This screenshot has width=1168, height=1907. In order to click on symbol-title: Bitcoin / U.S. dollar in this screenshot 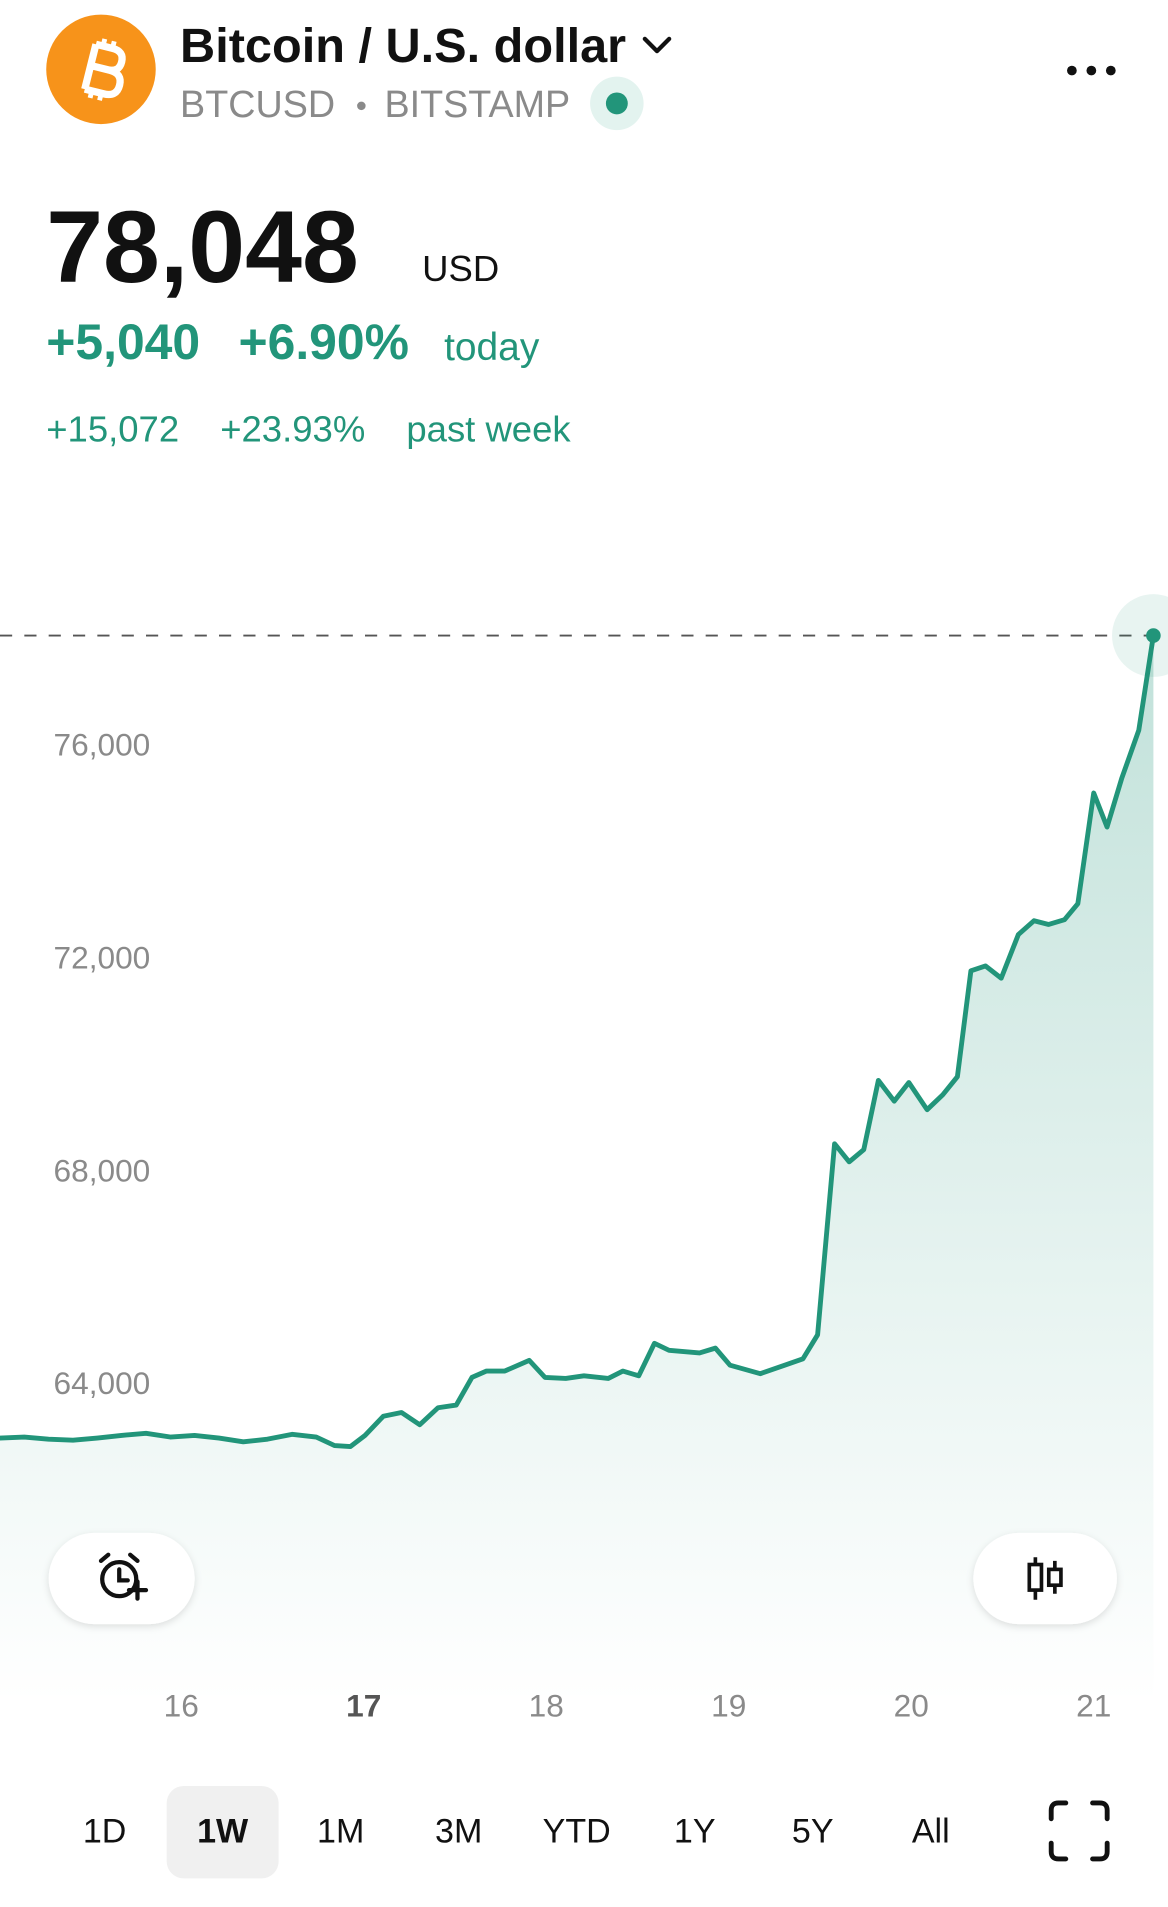, I will do `click(403, 46)`.